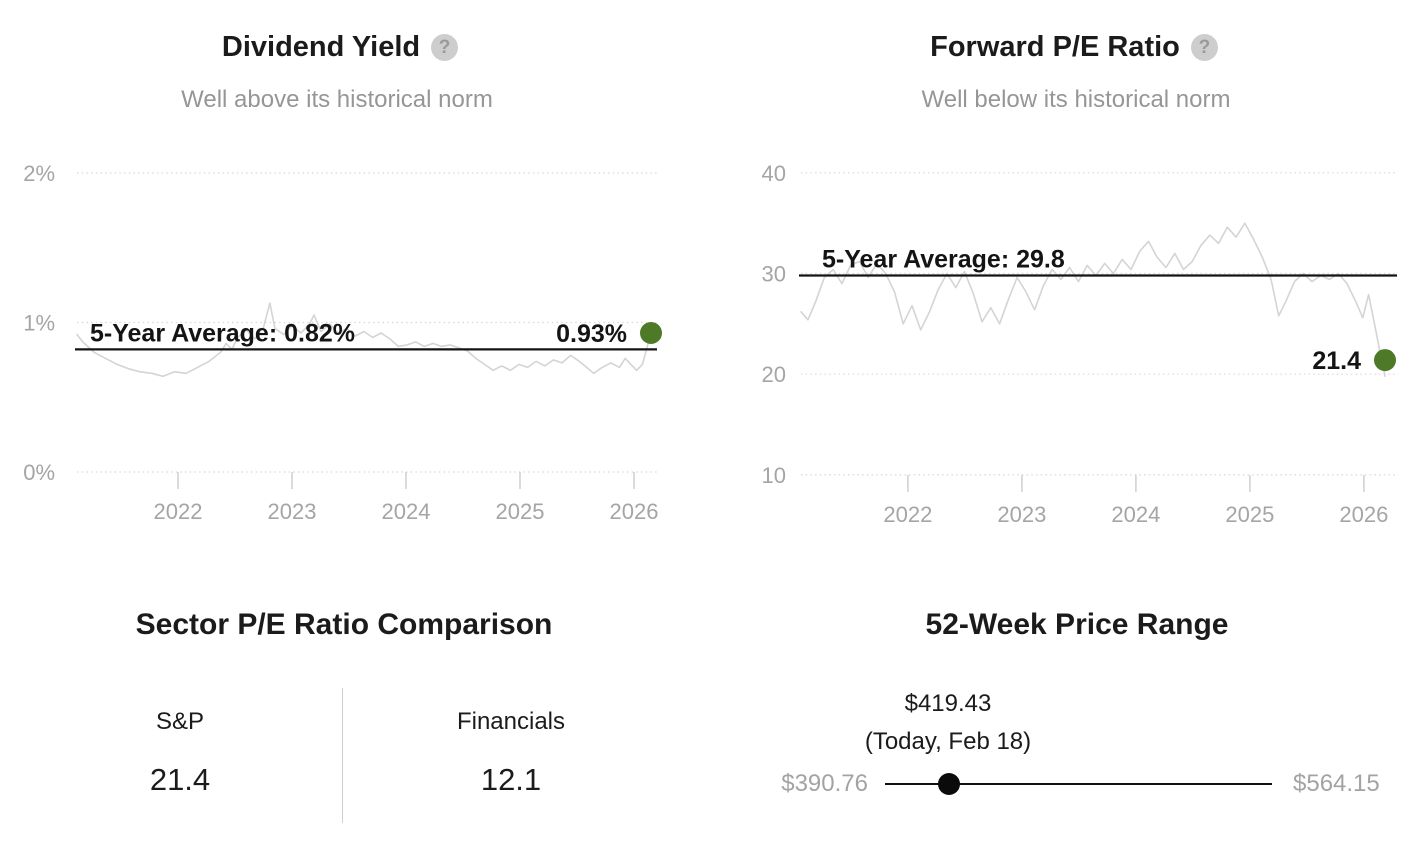 Image resolution: width=1416 pixels, height=852 pixels. What do you see at coordinates (180, 721) in the screenshot?
I see `sp-label: S&P` at bounding box center [180, 721].